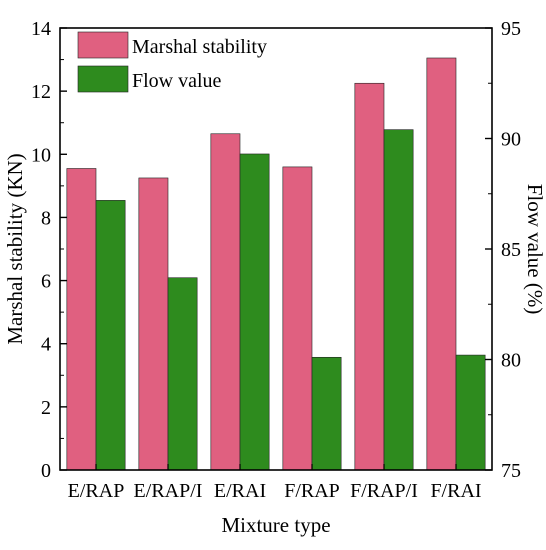 Image resolution: width=546 pixels, height=550 pixels. What do you see at coordinates (46, 471) in the screenshot?
I see `y-left-tick-label: 0` at bounding box center [46, 471].